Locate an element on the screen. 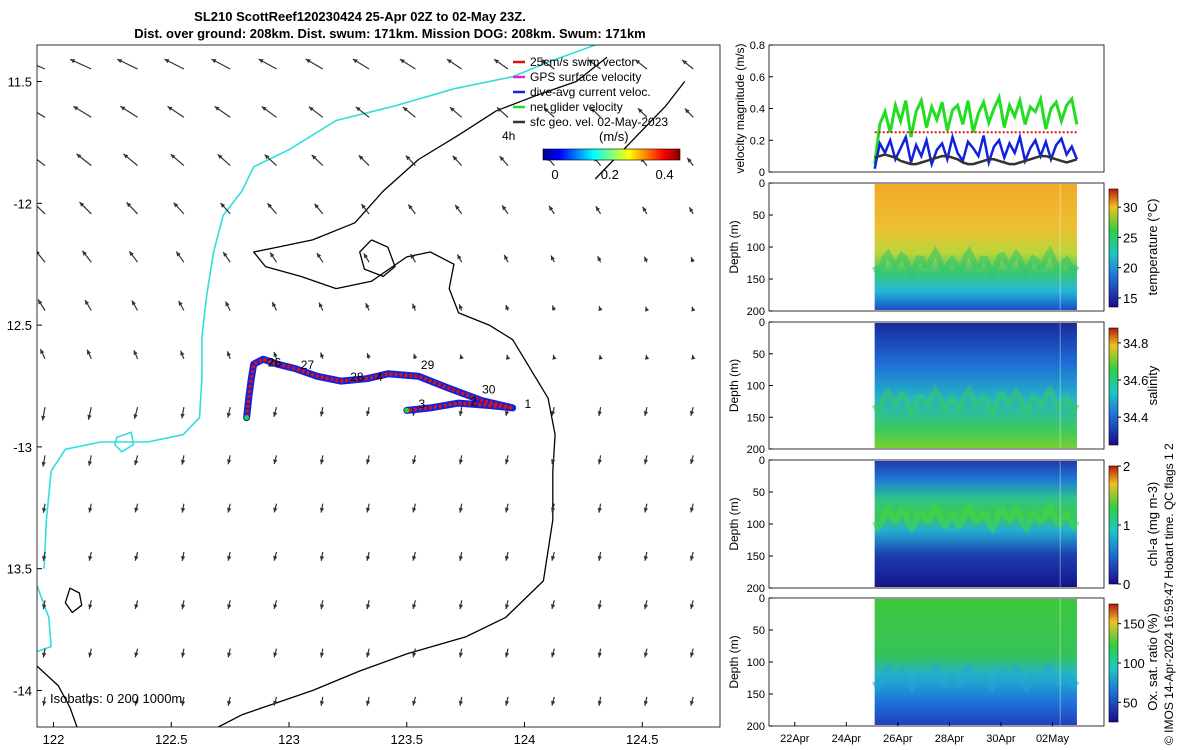 The height and width of the screenshot is (750, 1200). x-tick-label: 122.5 is located at coordinates (171, 739).